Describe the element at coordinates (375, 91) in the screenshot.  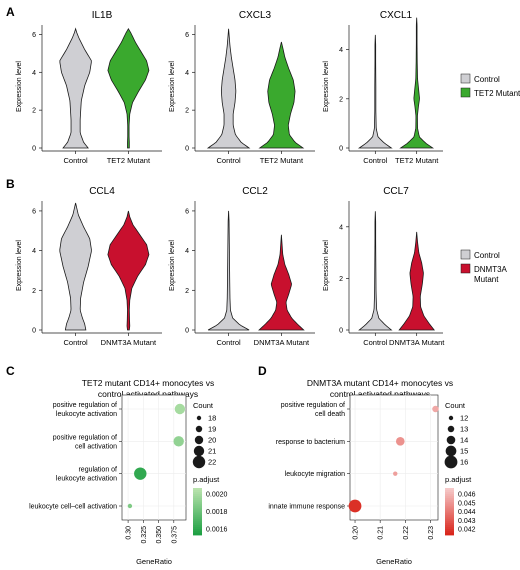
I see `violin-cxcl1-control` at that location.